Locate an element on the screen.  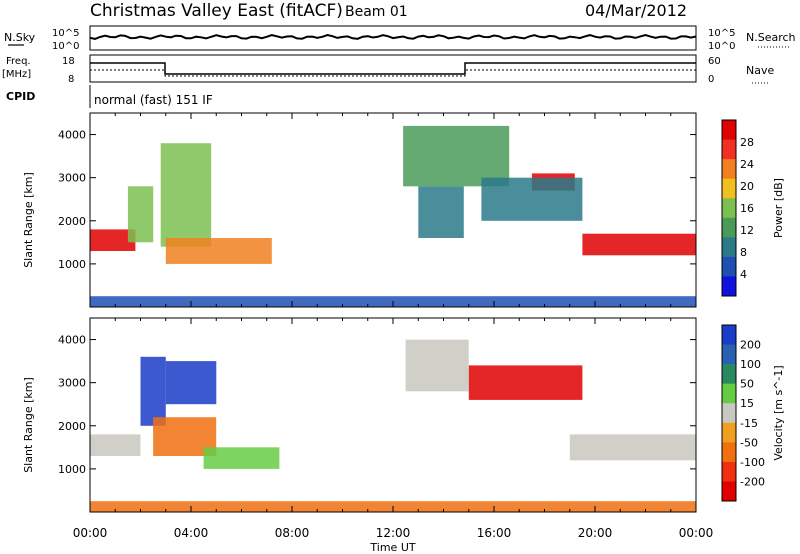
colorbar-tick-label: 200 is located at coordinates (750, 345).